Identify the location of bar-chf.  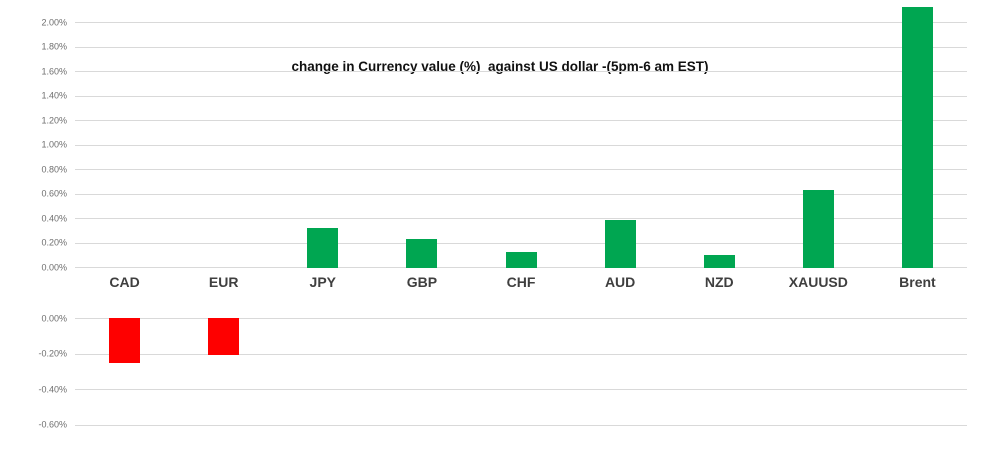
(521, 260).